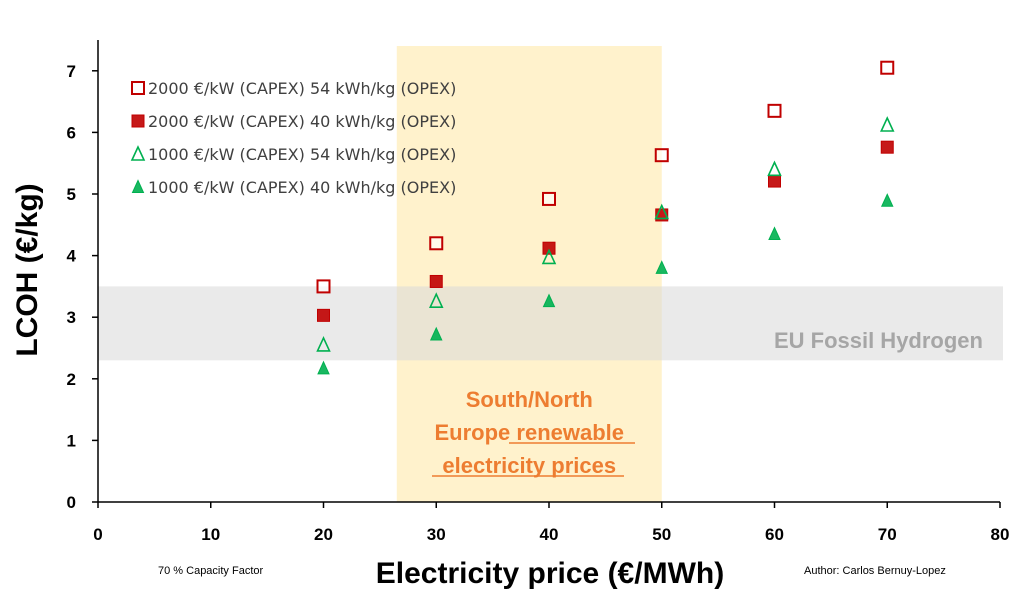 The height and width of the screenshot is (600, 1024). Describe the element at coordinates (887, 534) in the screenshot. I see `x-tick-label: 70` at that location.